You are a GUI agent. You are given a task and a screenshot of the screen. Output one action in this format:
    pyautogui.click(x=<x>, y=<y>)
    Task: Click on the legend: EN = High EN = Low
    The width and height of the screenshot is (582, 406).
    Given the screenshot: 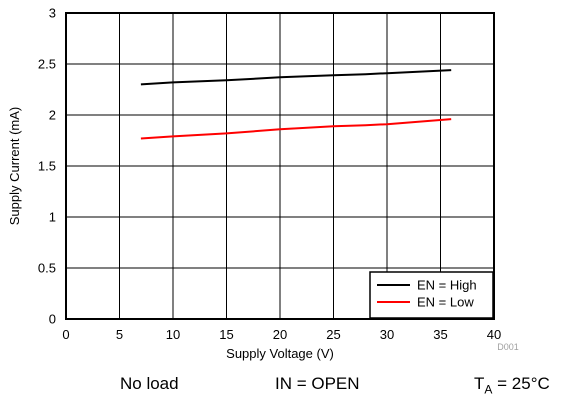 What is the action you would take?
    pyautogui.click(x=431, y=295)
    